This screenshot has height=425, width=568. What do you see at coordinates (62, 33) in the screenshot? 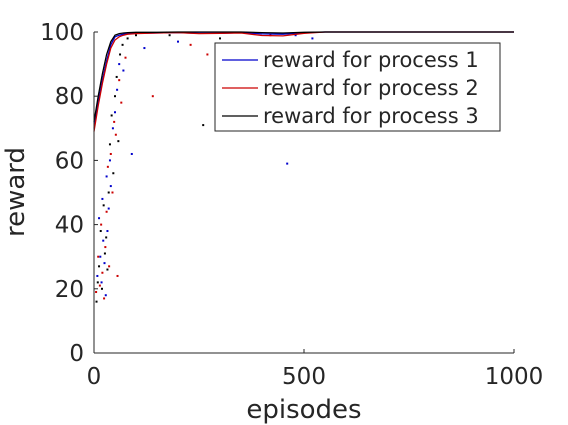
I see `y-tick-label: 100` at bounding box center [62, 33].